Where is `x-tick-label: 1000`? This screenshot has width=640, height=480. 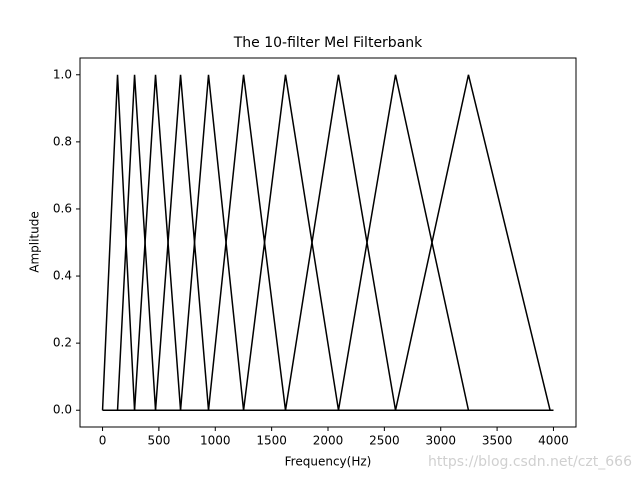 x-tick-label: 1000 is located at coordinates (215, 441).